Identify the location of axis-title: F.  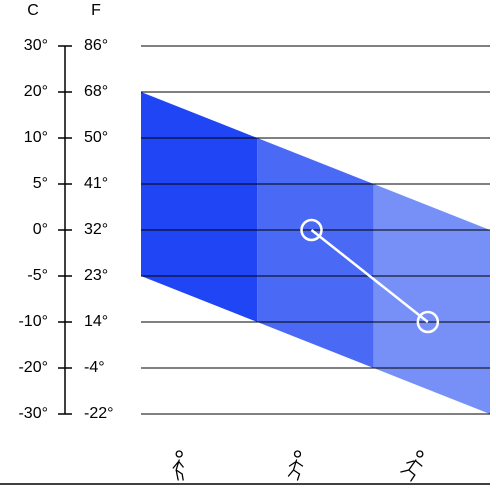
(96, 10).